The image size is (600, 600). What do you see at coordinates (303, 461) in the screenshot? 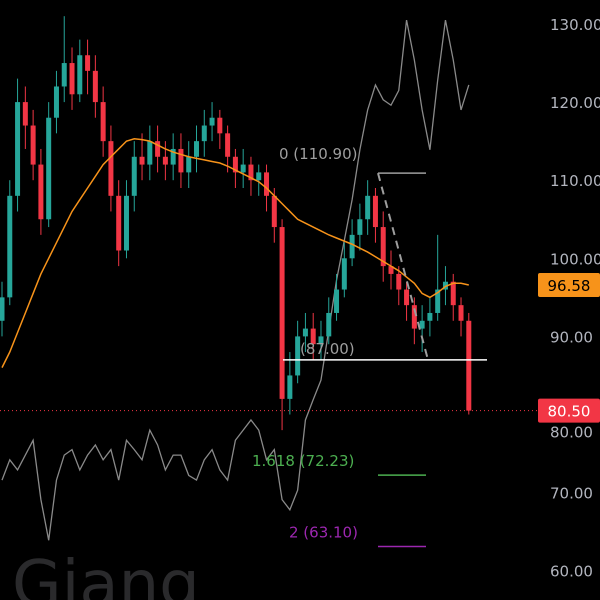
I see `fib-label-1618: 1.618 (72.23)` at bounding box center [303, 461].